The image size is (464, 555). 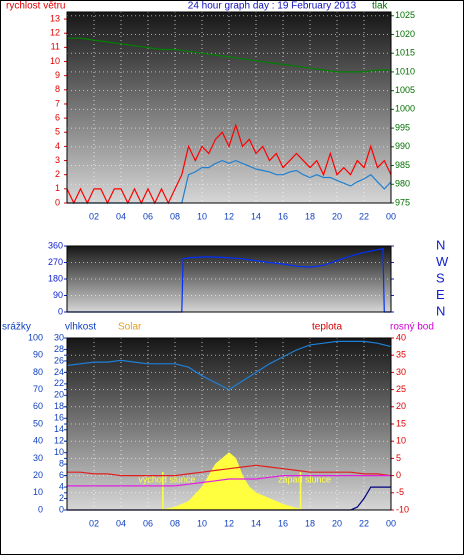 What do you see at coordinates (166, 479) in the screenshot?
I see `annotation-text: východ slunce` at bounding box center [166, 479].